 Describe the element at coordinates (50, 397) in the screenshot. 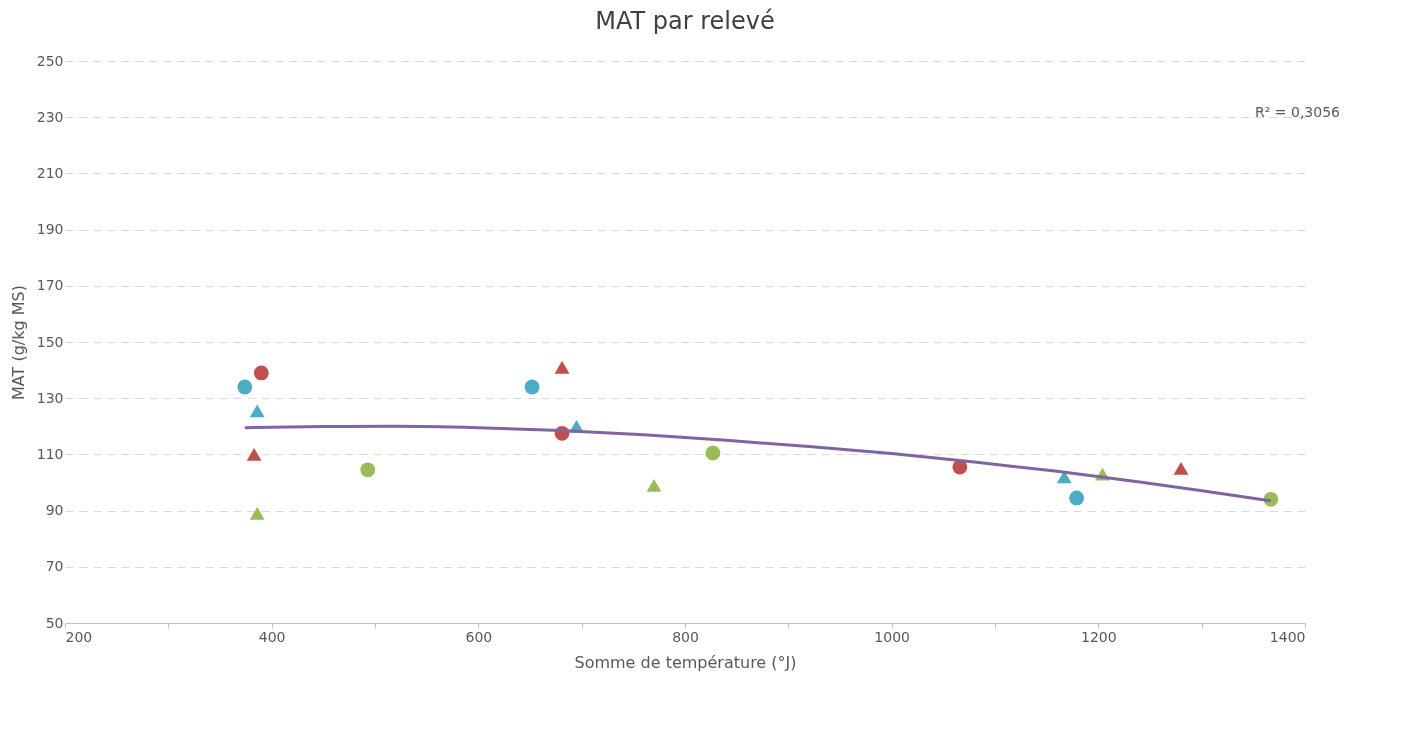

I see `y-tick-label: 130` at that location.